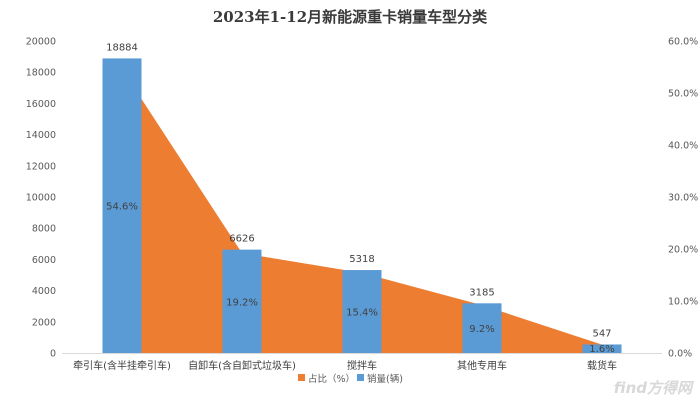 Image resolution: width=700 pixels, height=406 pixels. I want to click on share-label-4: 1.6%, so click(601, 349).